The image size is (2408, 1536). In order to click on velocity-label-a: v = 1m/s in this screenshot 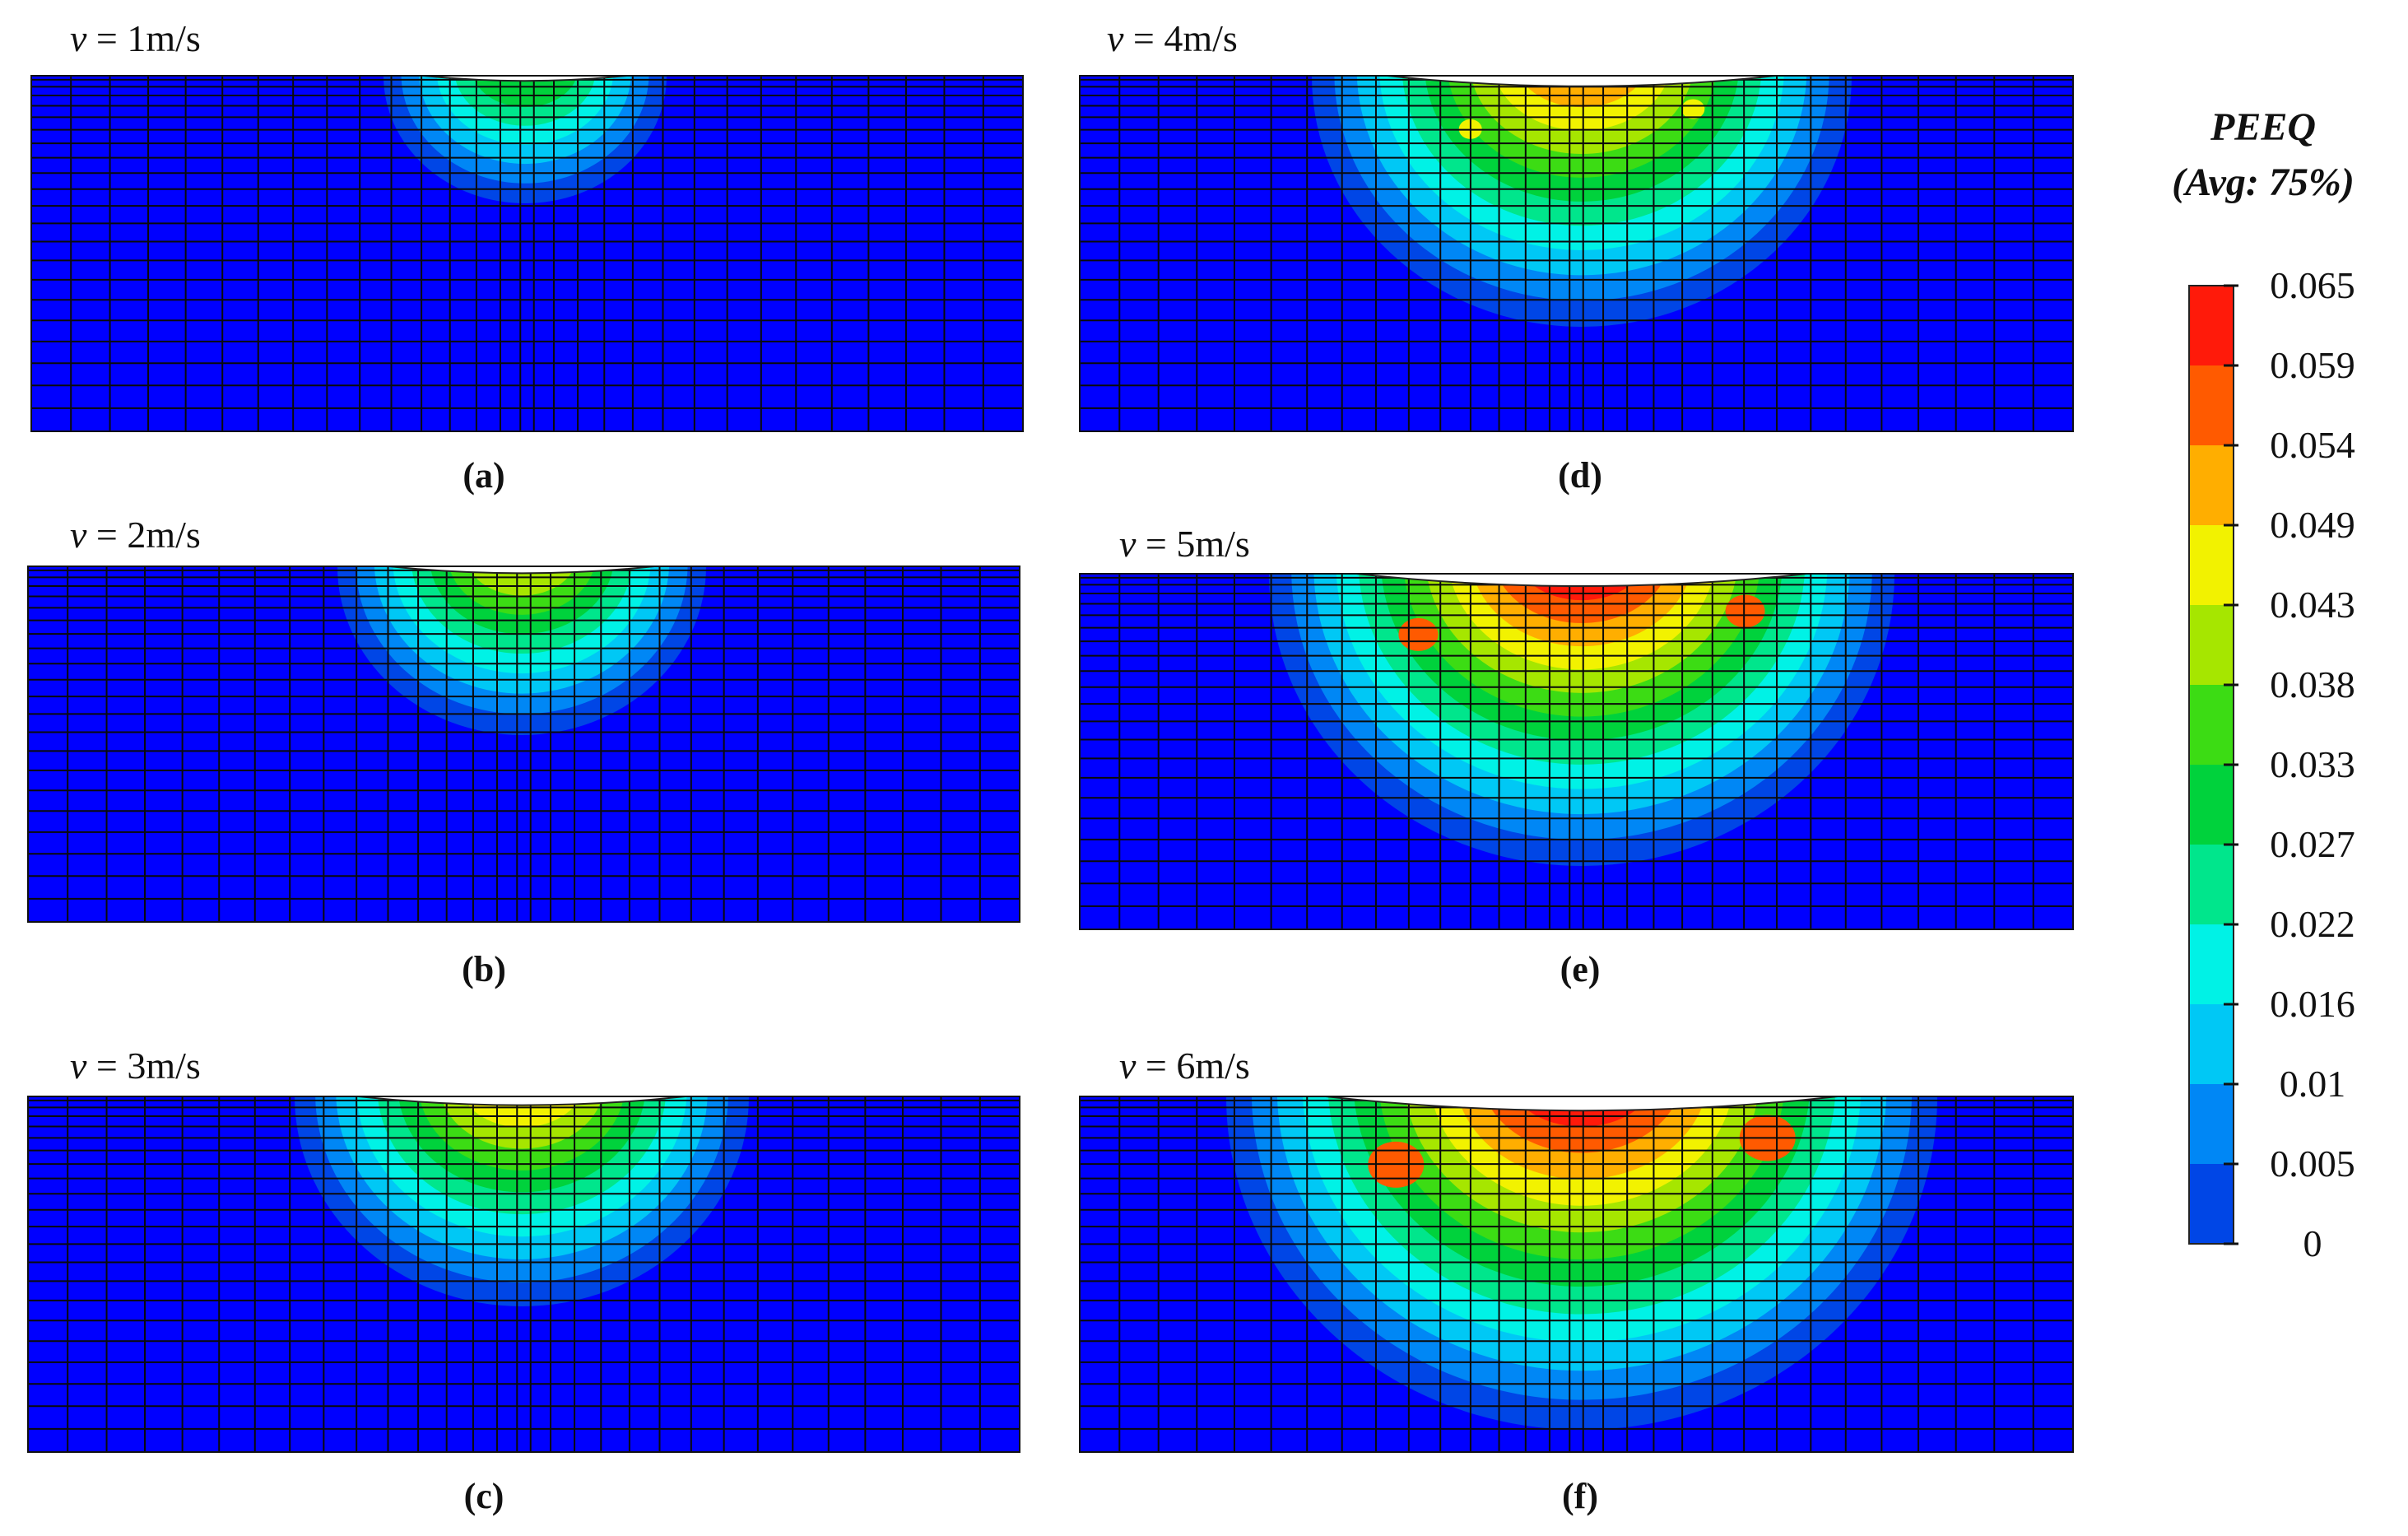, I will do `click(135, 38)`.